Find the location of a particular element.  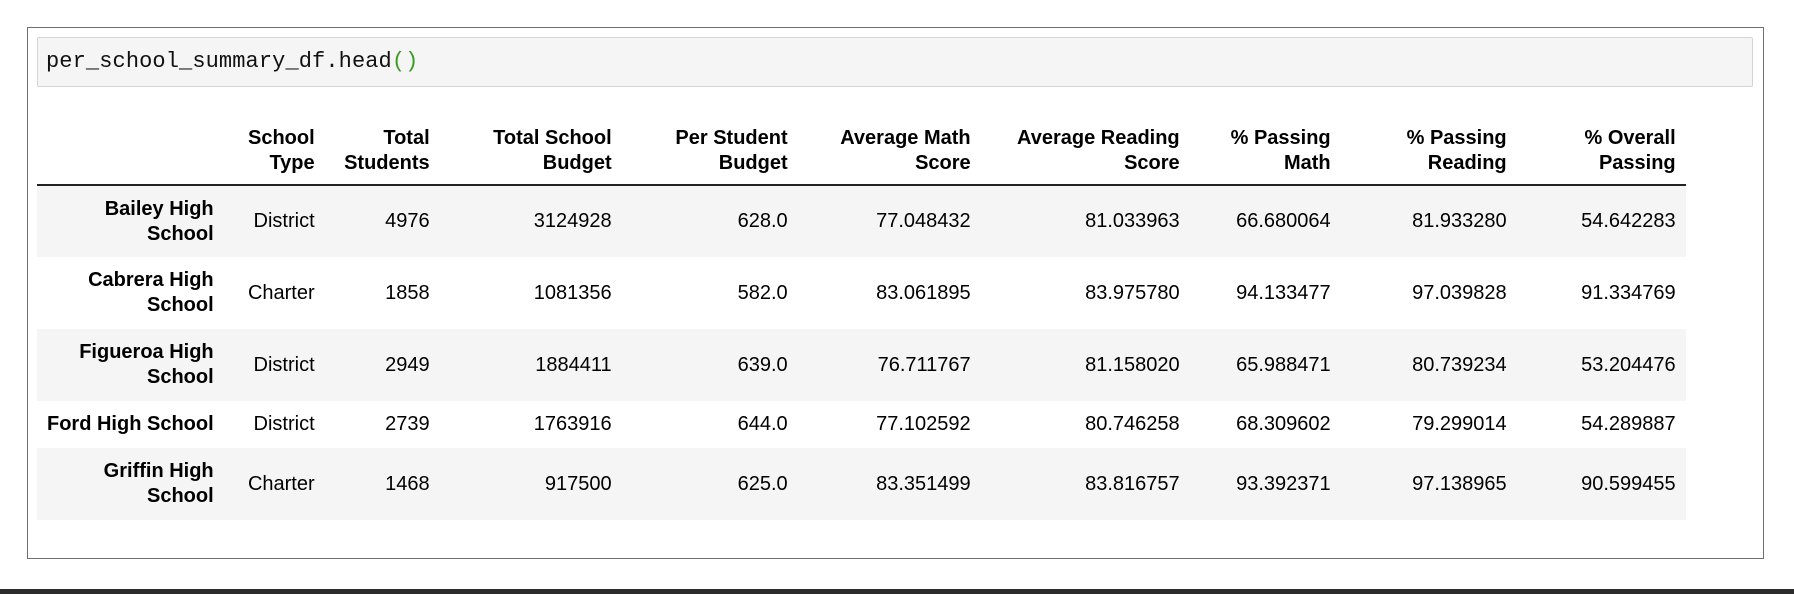

table-cell: 1763916 is located at coordinates (572, 424).